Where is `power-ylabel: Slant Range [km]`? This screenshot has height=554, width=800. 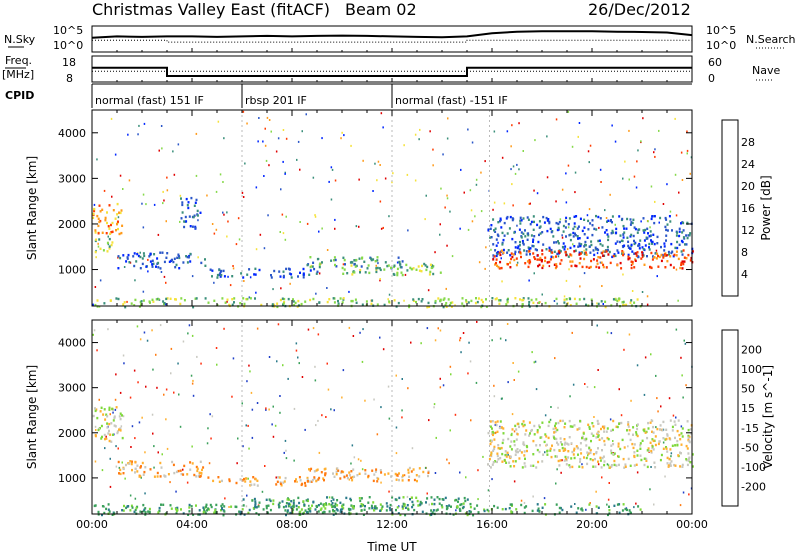
power-ylabel: Slant Range [km] is located at coordinates (32, 208).